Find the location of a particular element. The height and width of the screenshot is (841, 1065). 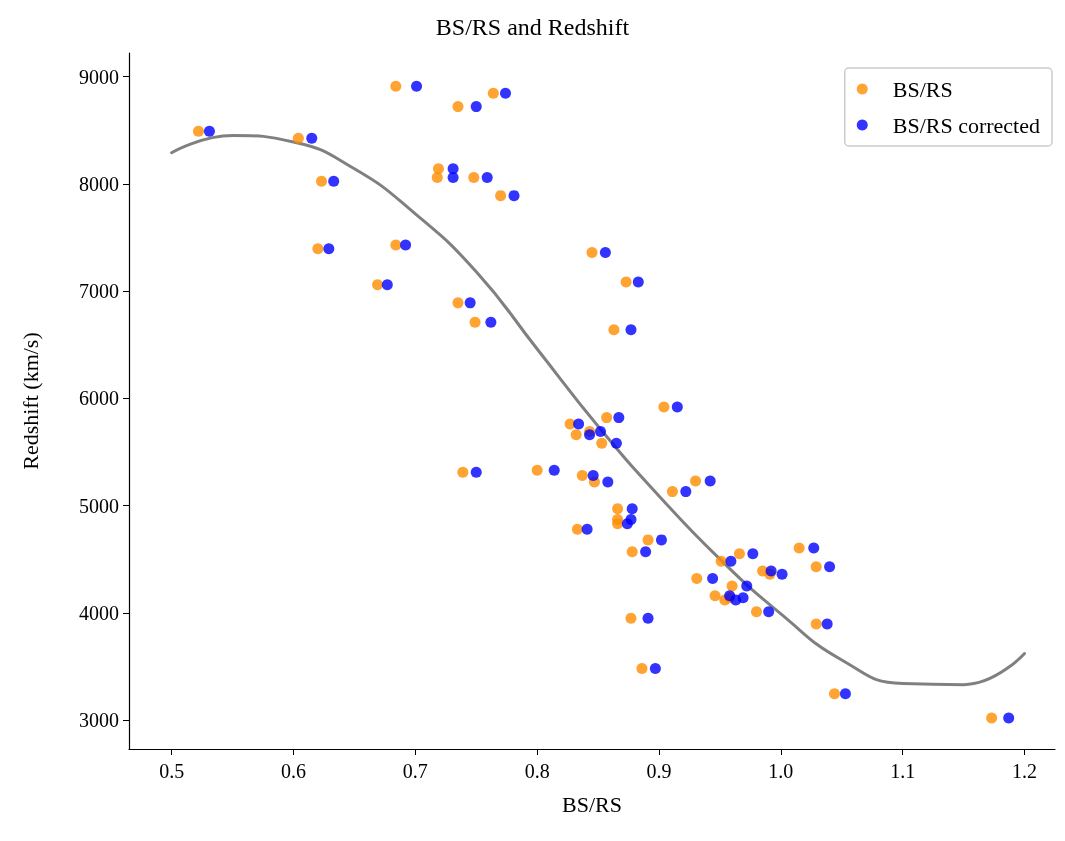

y-tick-label: 8000 is located at coordinates (99, 183).